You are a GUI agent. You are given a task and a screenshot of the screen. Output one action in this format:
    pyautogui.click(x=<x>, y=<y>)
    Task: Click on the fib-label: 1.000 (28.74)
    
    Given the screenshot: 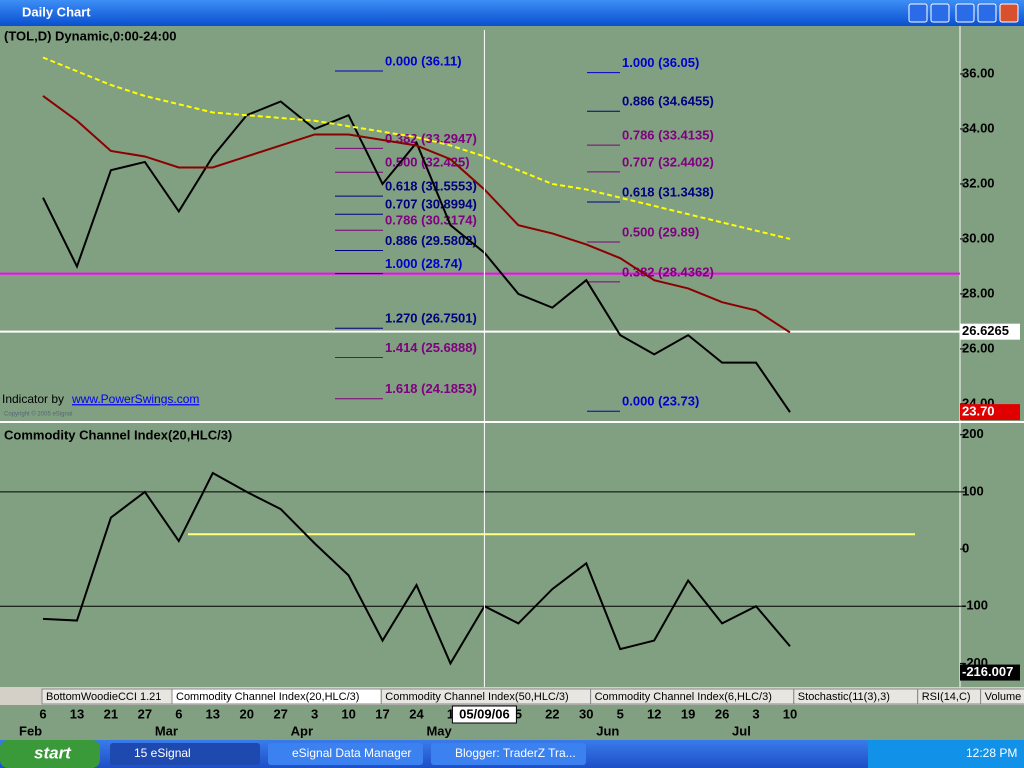 What is the action you would take?
    pyautogui.click(x=423, y=263)
    